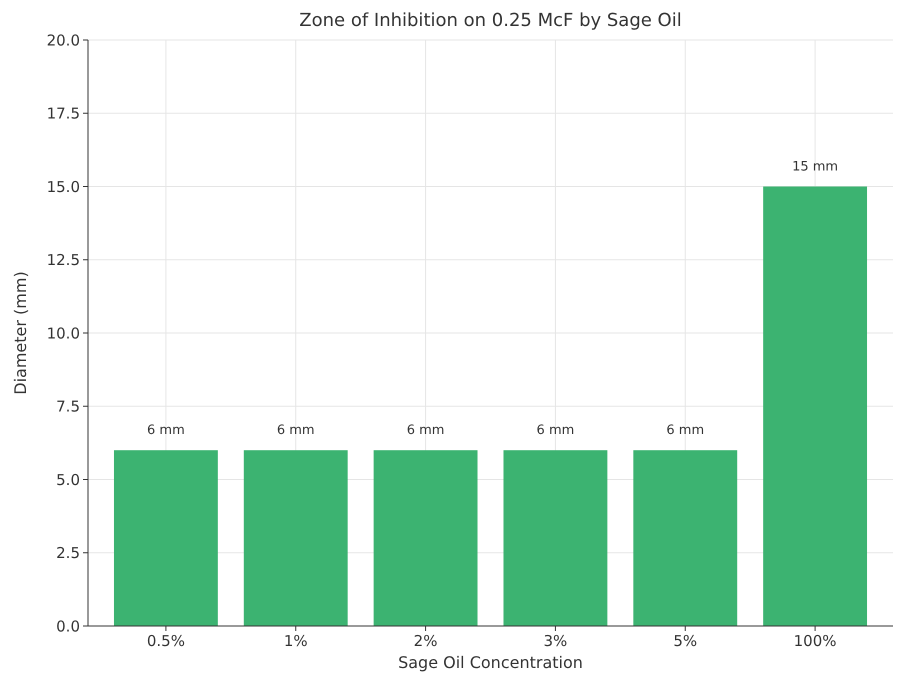 The image size is (899, 679). What do you see at coordinates (68, 553) in the screenshot?
I see `y-tick-label: 2.5` at bounding box center [68, 553].